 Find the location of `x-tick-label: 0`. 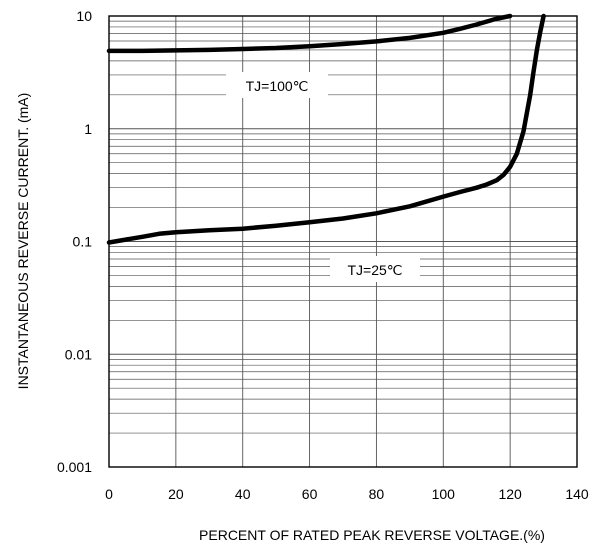

x-tick-label: 0 is located at coordinates (109, 494).